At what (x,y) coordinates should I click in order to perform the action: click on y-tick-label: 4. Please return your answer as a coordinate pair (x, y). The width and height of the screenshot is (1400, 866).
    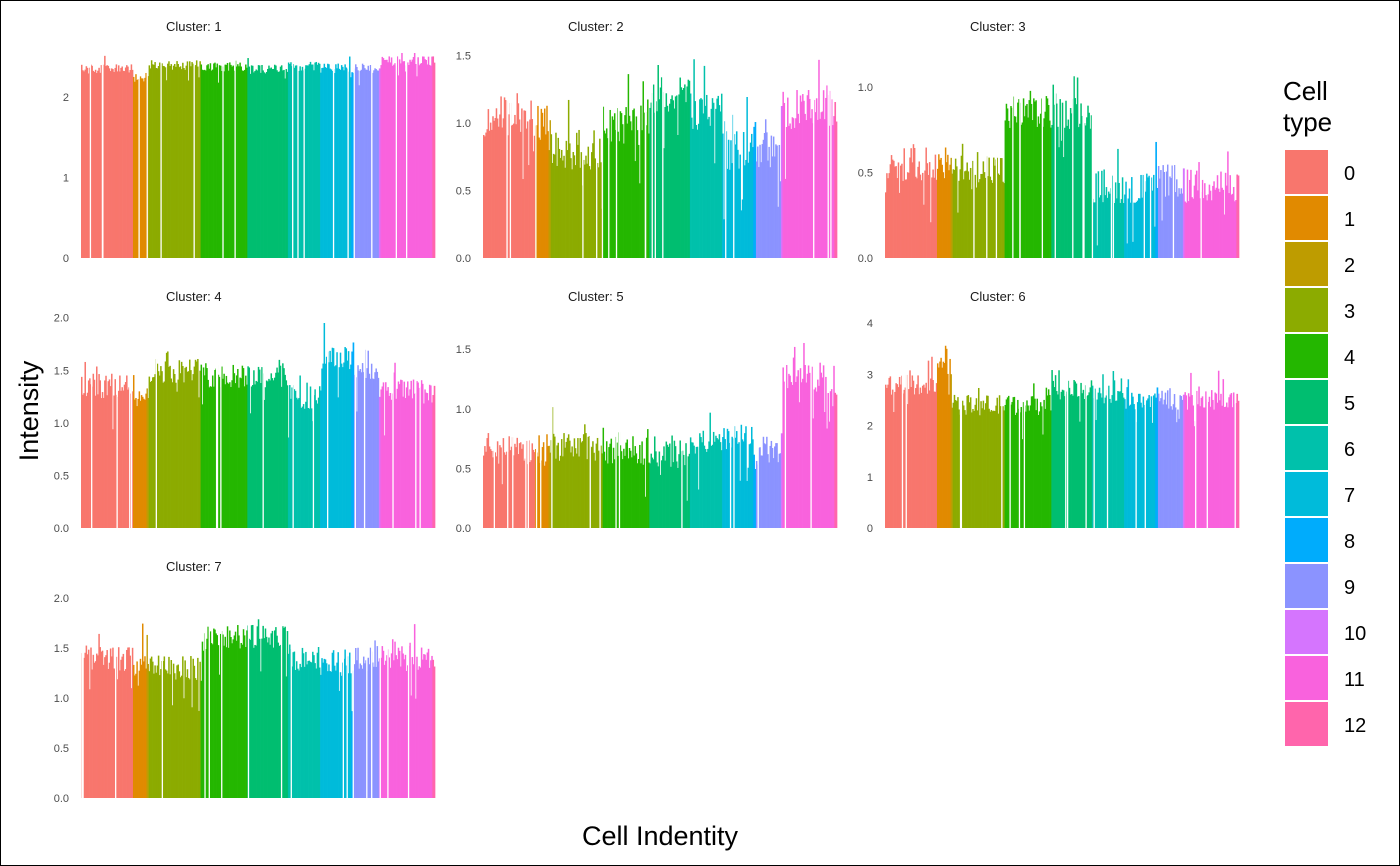
    Looking at the image, I should click on (870, 324).